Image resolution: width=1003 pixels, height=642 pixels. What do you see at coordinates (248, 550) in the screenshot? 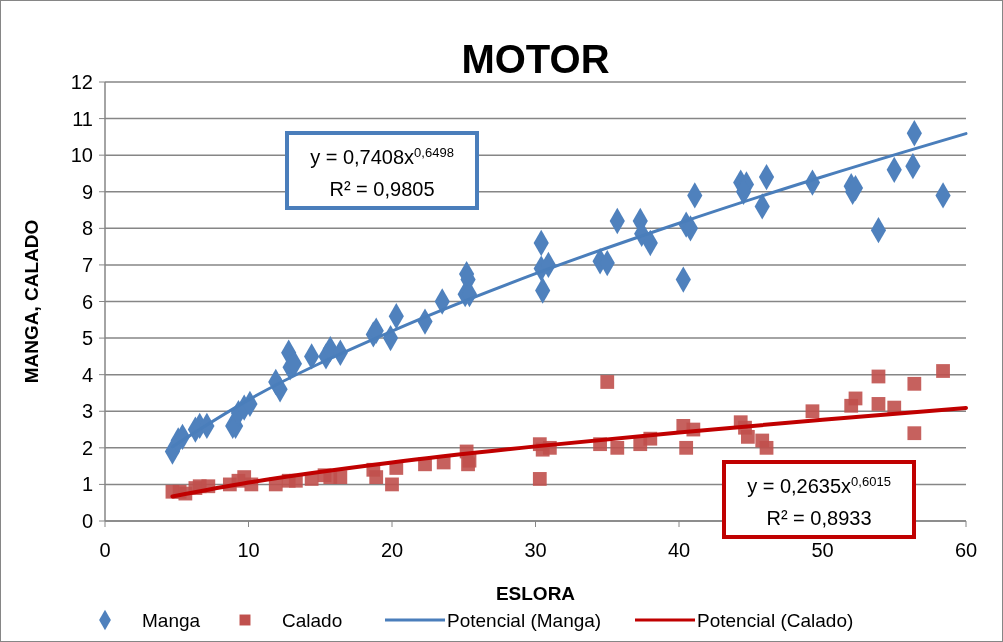
I see `x-tick-label: 10` at bounding box center [248, 550].